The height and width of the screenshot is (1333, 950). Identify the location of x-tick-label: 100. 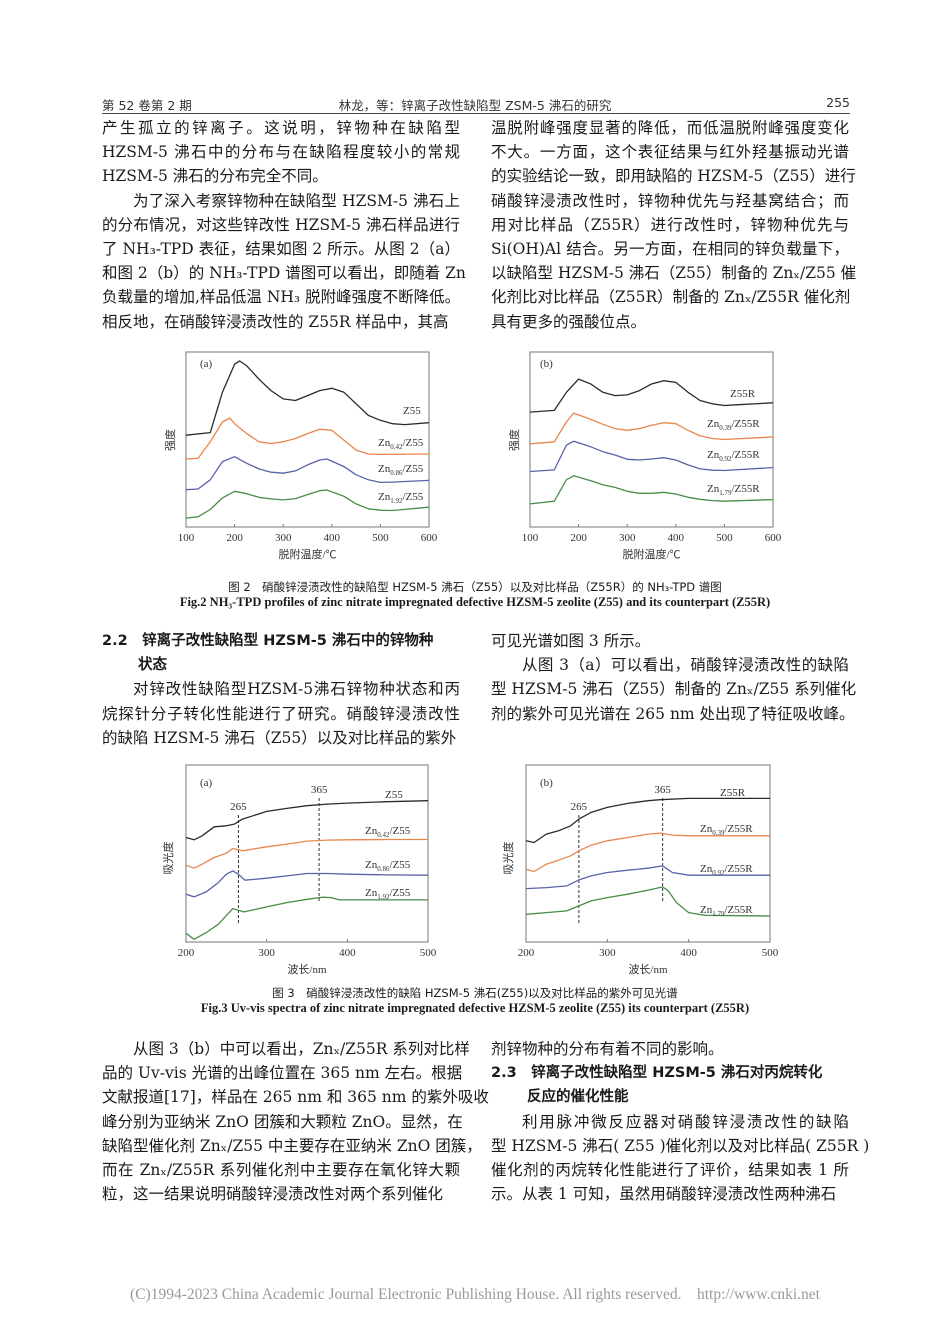
(530, 538).